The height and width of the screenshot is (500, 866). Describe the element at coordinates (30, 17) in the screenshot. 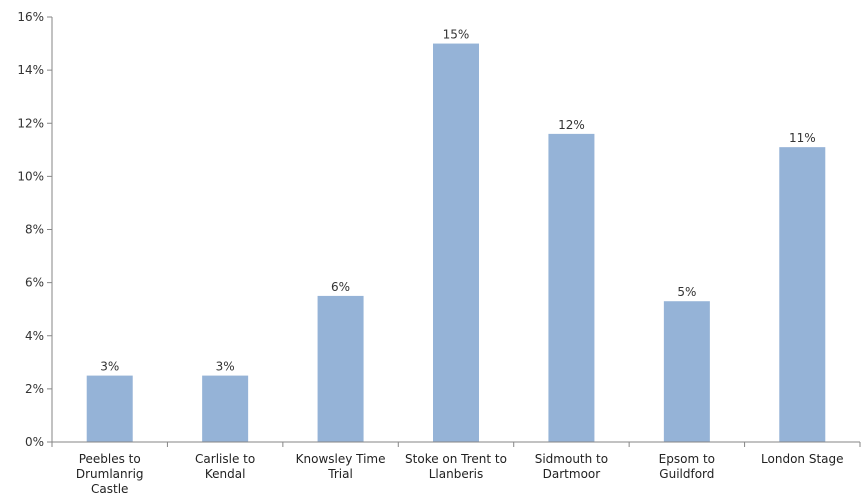

I see `y-tick-label: 16%` at that location.